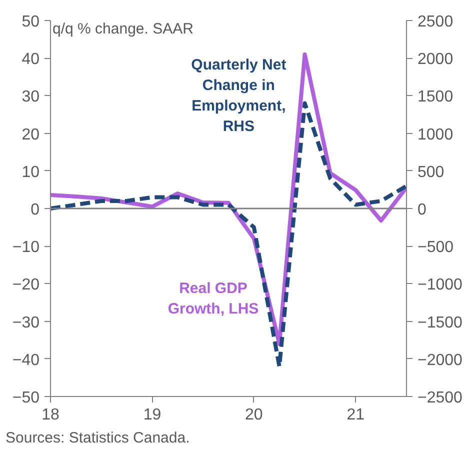 Image resolution: width=468 pixels, height=451 pixels. Describe the element at coordinates (51, 415) in the screenshot. I see `x-tick-label: 18` at that location.